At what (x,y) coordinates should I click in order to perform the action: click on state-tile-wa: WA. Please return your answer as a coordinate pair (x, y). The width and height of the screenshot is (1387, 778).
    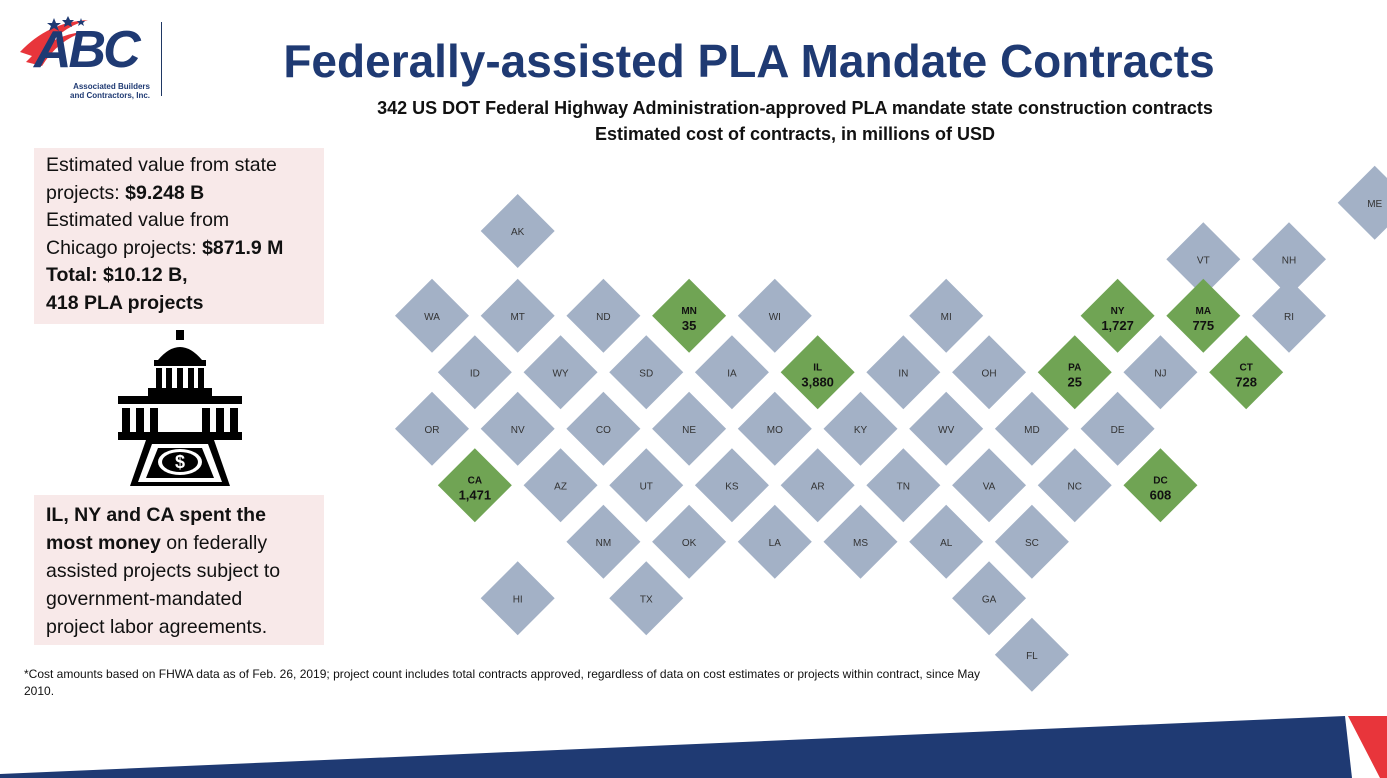
    Looking at the image, I should click on (432, 315).